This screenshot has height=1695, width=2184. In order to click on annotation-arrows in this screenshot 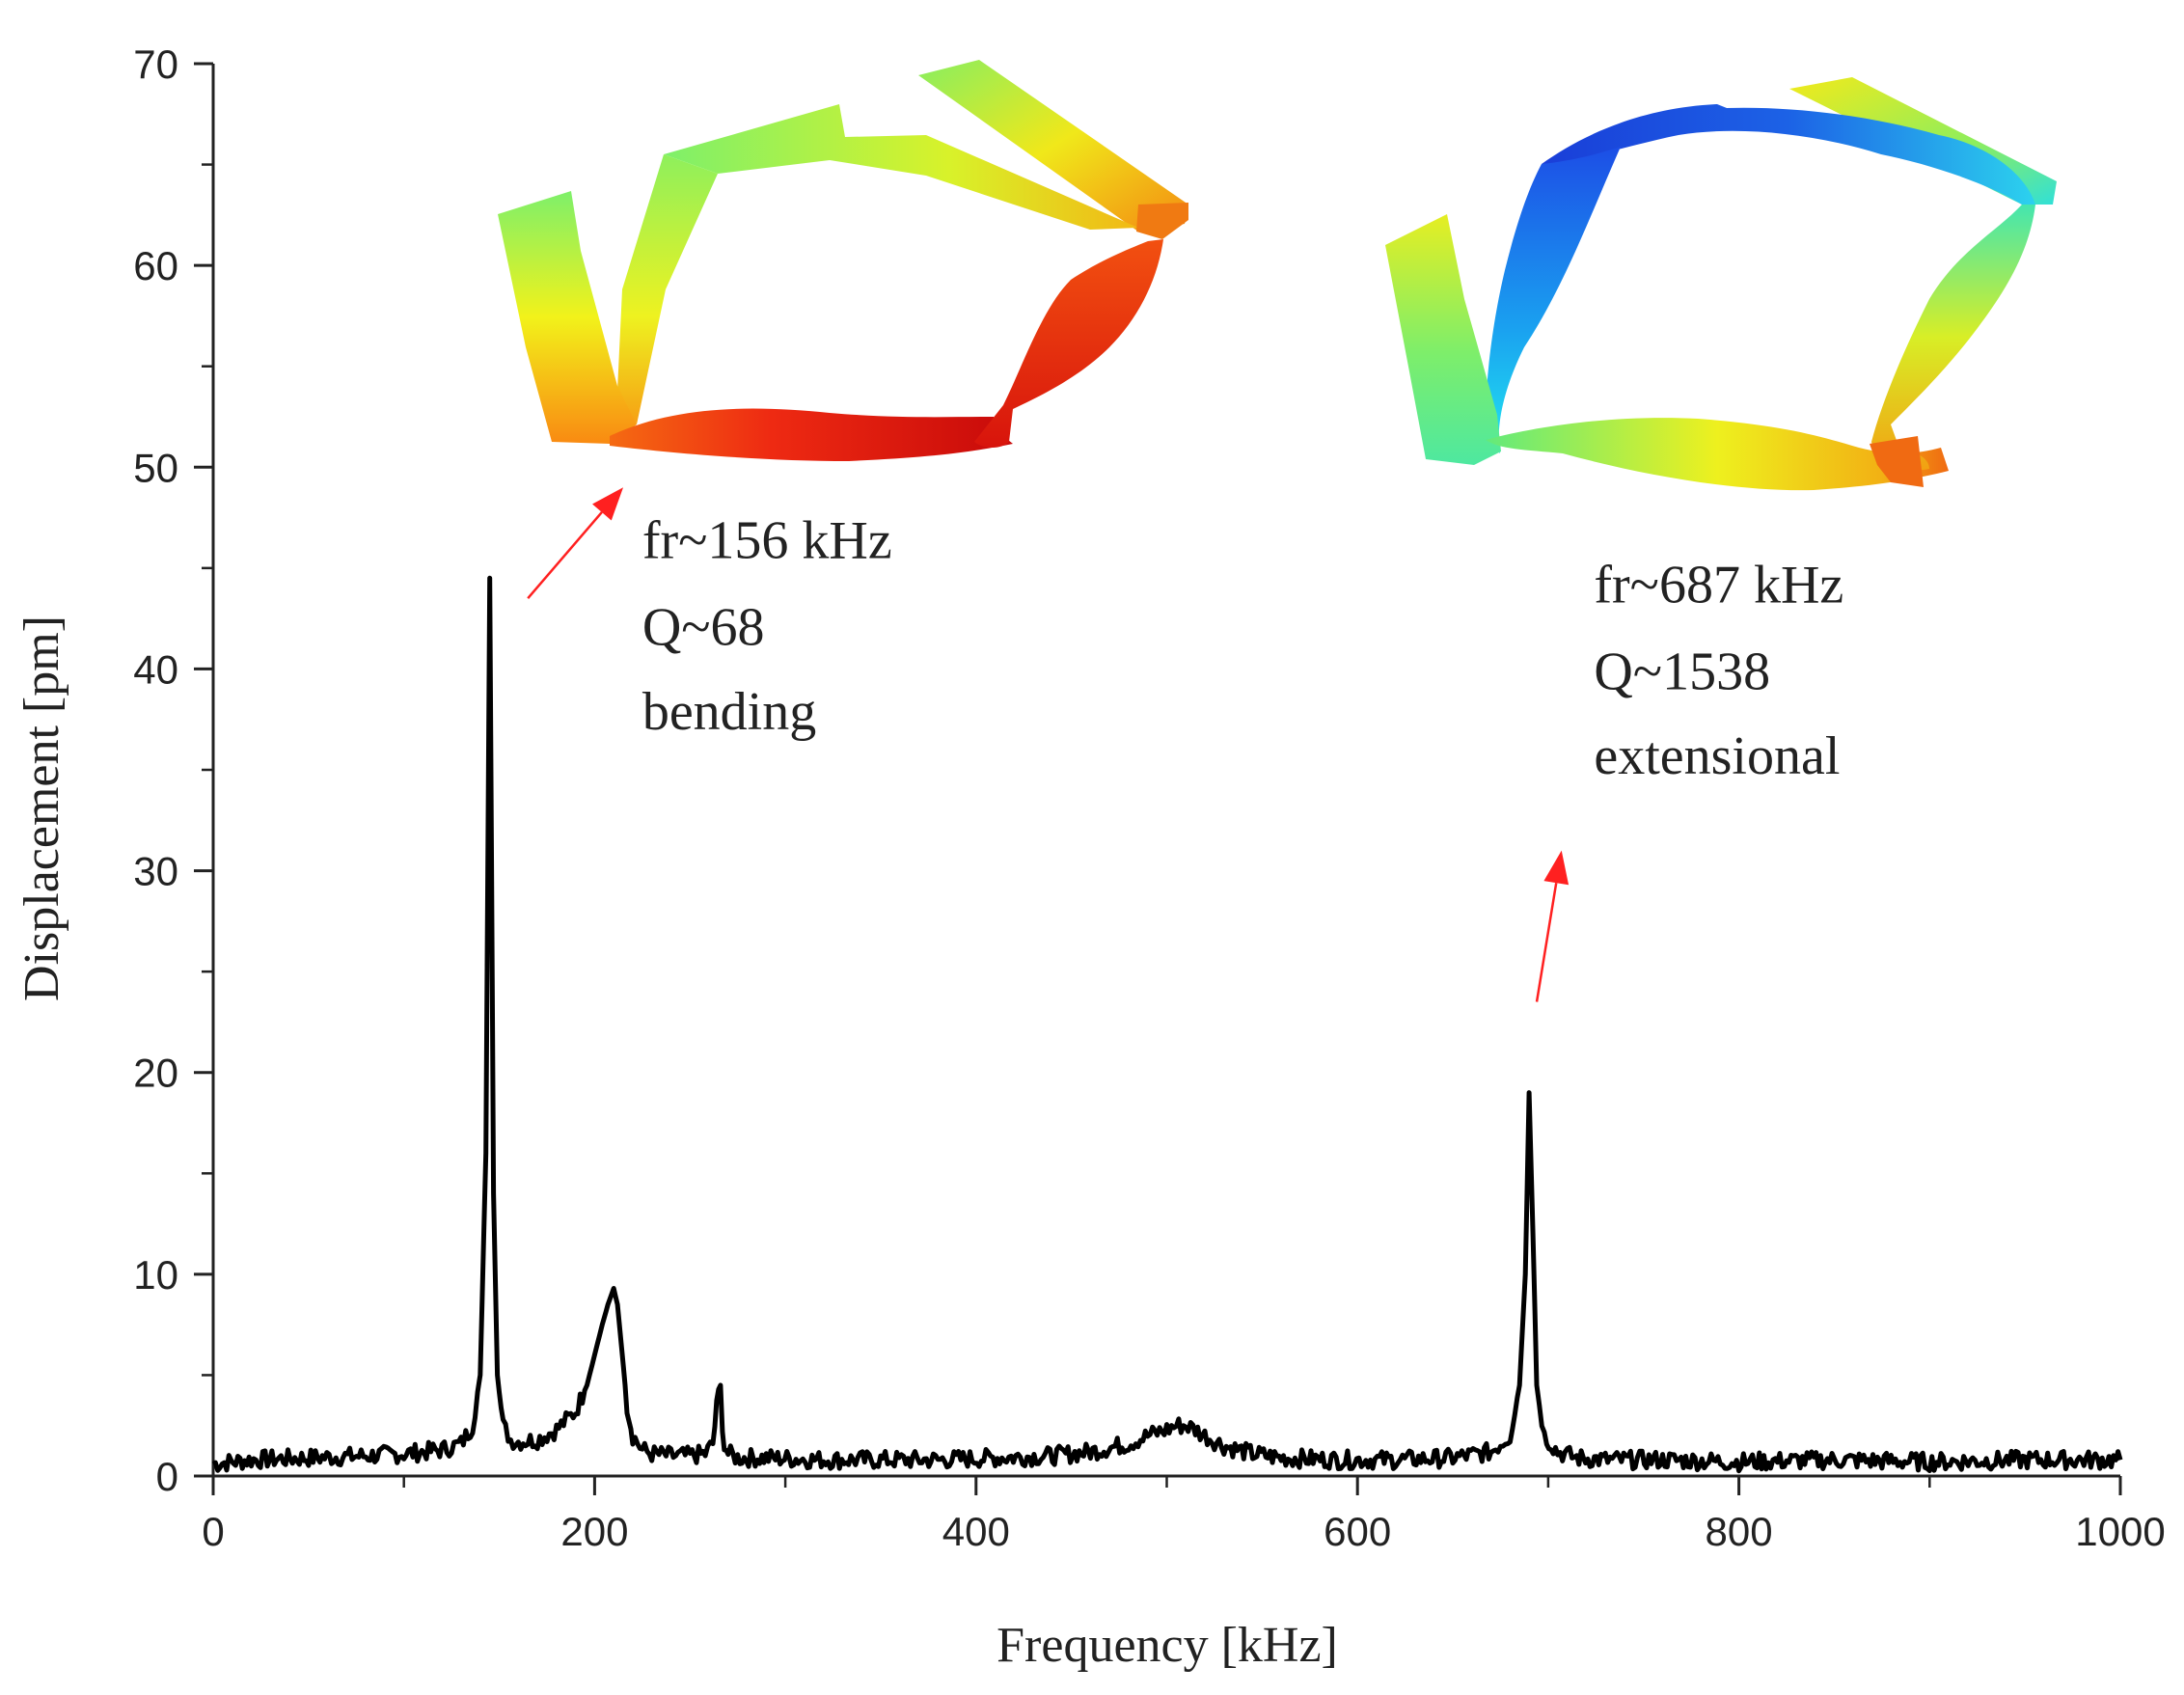, I will do `click(1048, 744)`.